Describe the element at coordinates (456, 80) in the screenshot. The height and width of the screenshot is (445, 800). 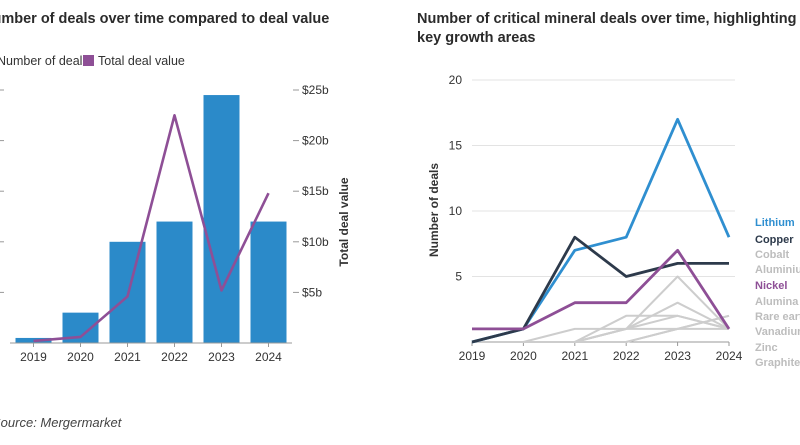
I see `right-chart-y-tick-label: 20` at that location.